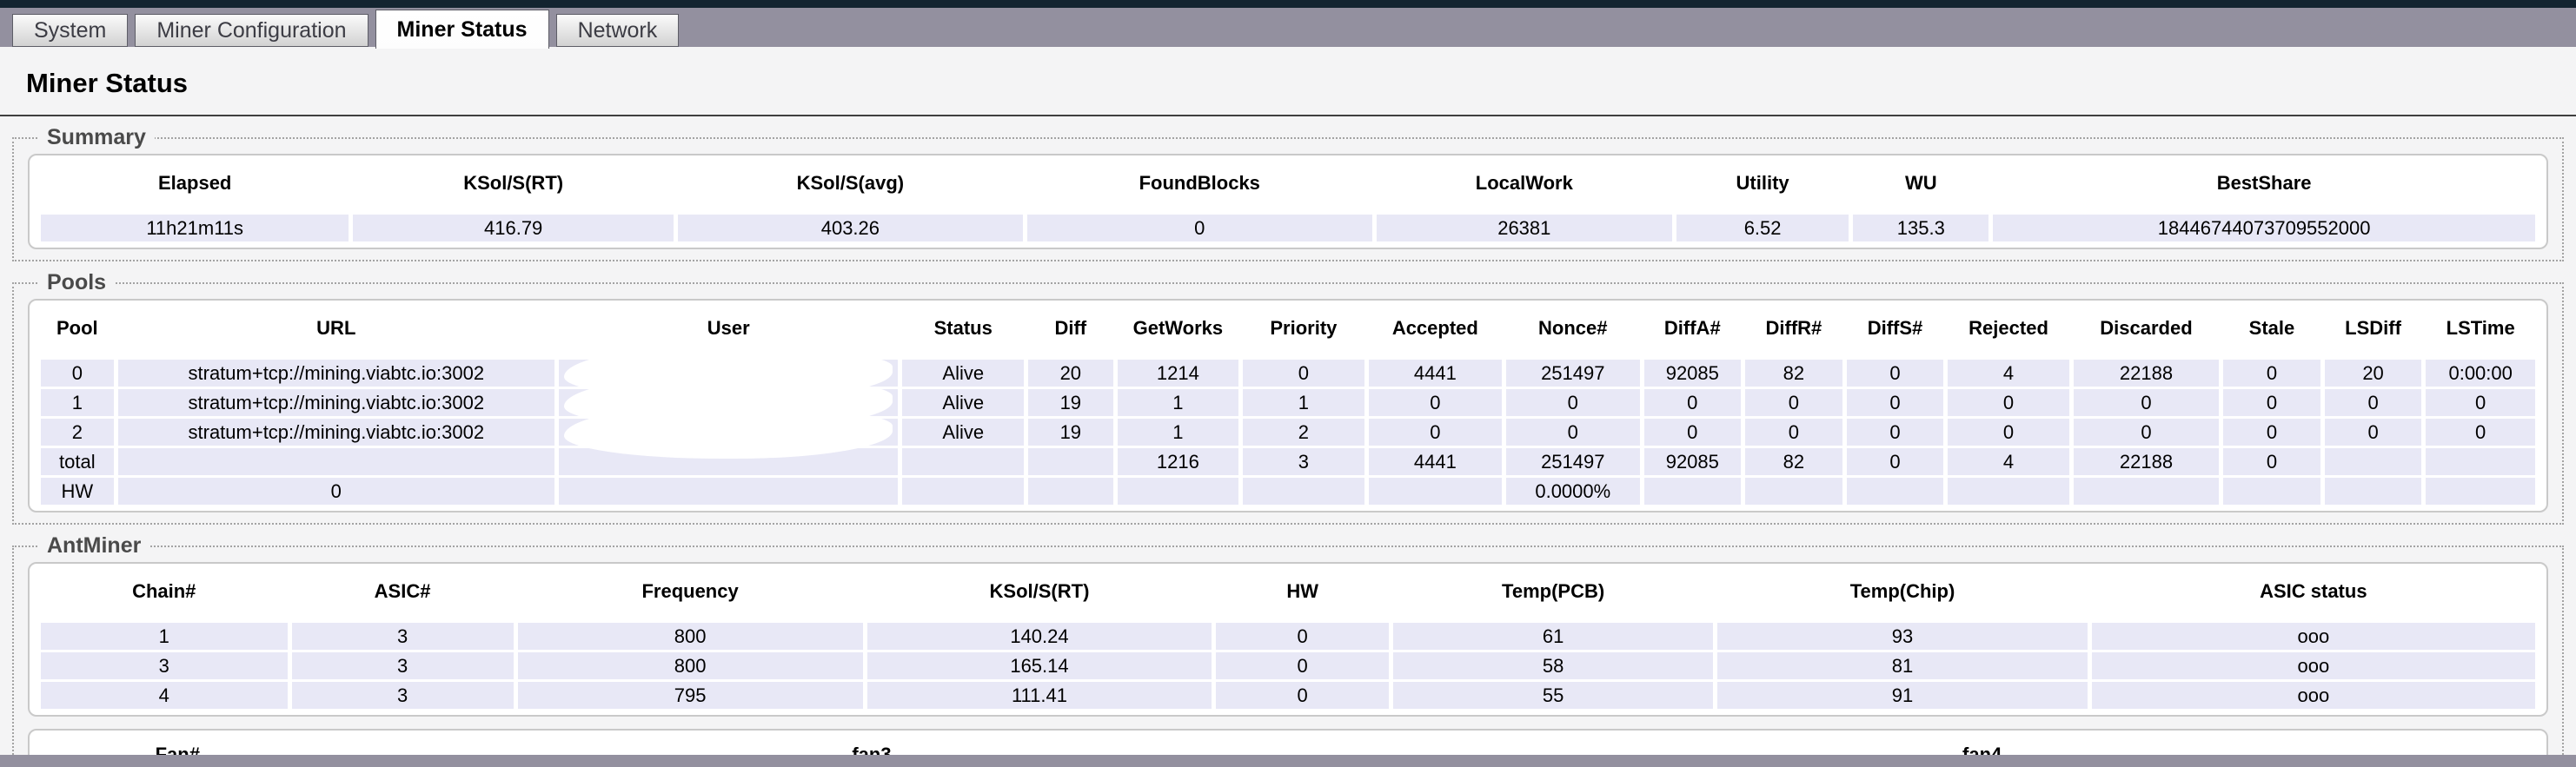 The image size is (2576, 767). Describe the element at coordinates (1553, 591) in the screenshot. I see `column-header: Temp(PCB)` at that location.